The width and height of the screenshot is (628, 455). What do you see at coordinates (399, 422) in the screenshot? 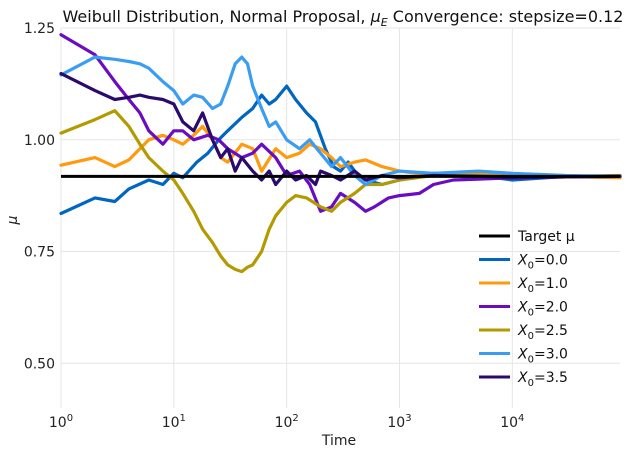
I see `x-tick-label: 10³` at bounding box center [399, 422].